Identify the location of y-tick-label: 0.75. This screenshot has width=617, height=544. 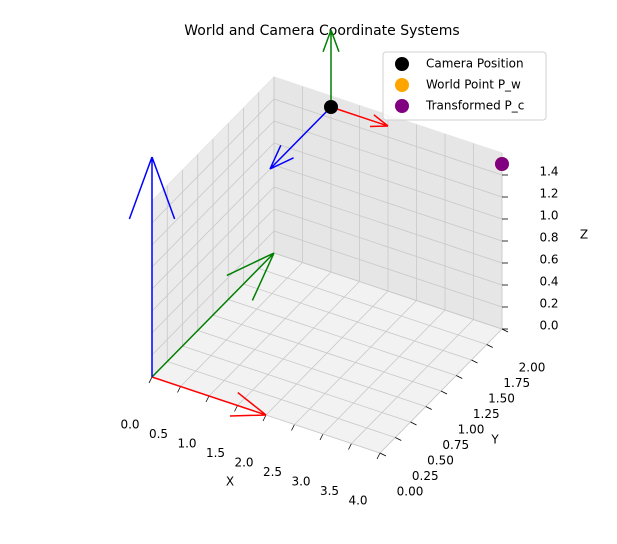
(455, 445).